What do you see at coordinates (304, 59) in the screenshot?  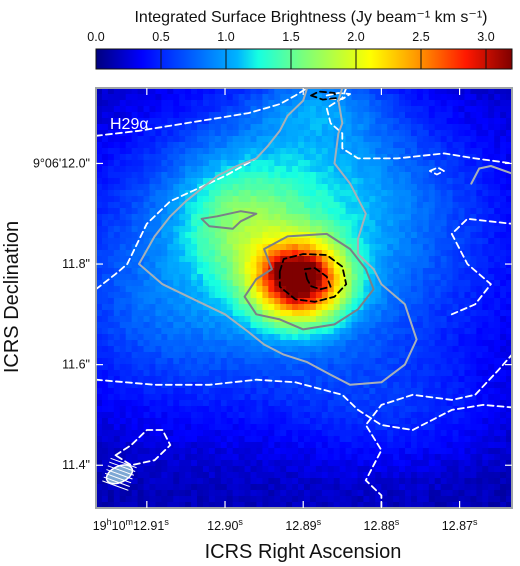 I see `colorbar-bar` at bounding box center [304, 59].